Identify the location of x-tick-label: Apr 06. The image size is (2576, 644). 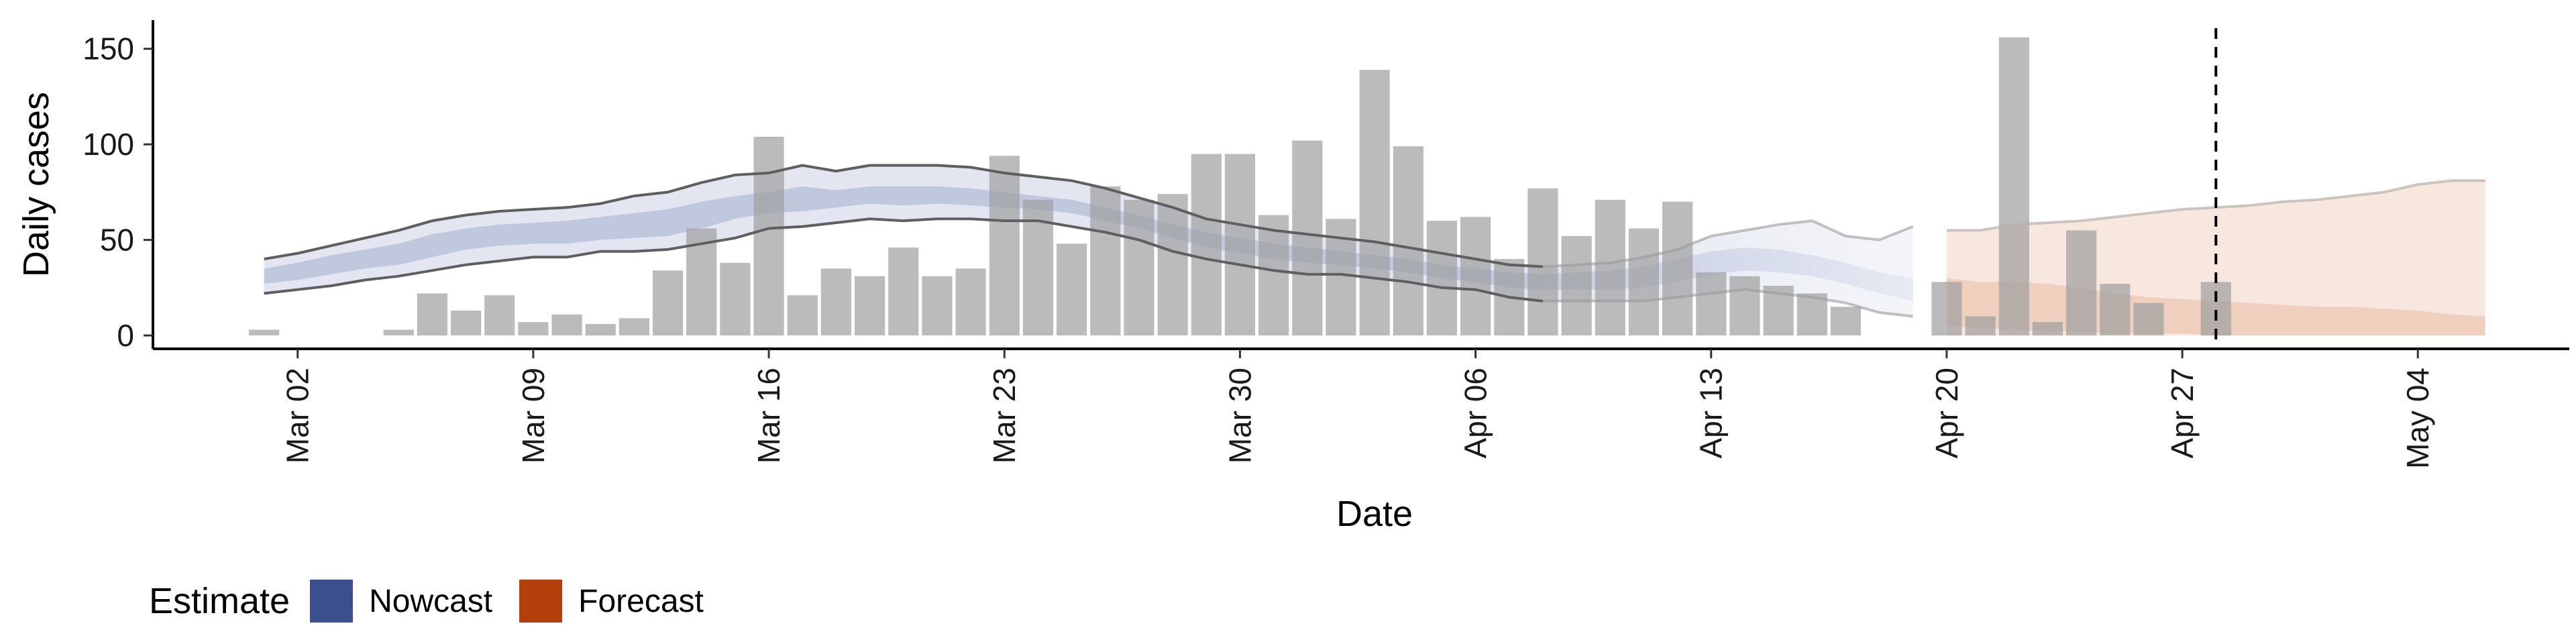
(1475, 413).